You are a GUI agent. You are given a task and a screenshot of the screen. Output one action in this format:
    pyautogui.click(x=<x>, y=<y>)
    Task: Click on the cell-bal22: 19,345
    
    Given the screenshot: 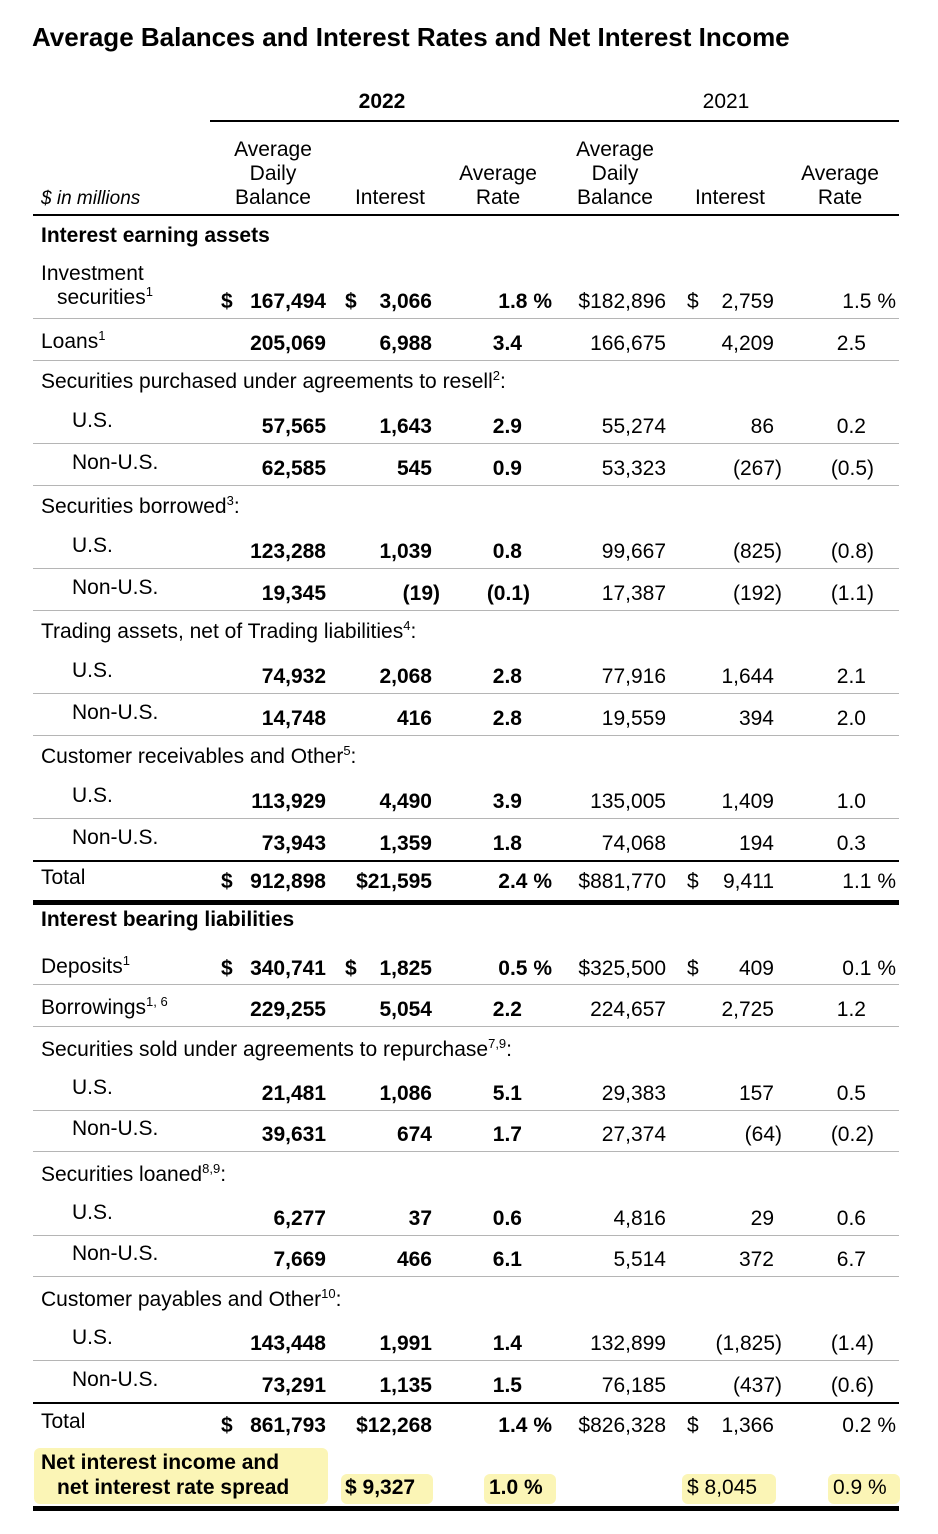 What is the action you would take?
    pyautogui.click(x=293, y=593)
    